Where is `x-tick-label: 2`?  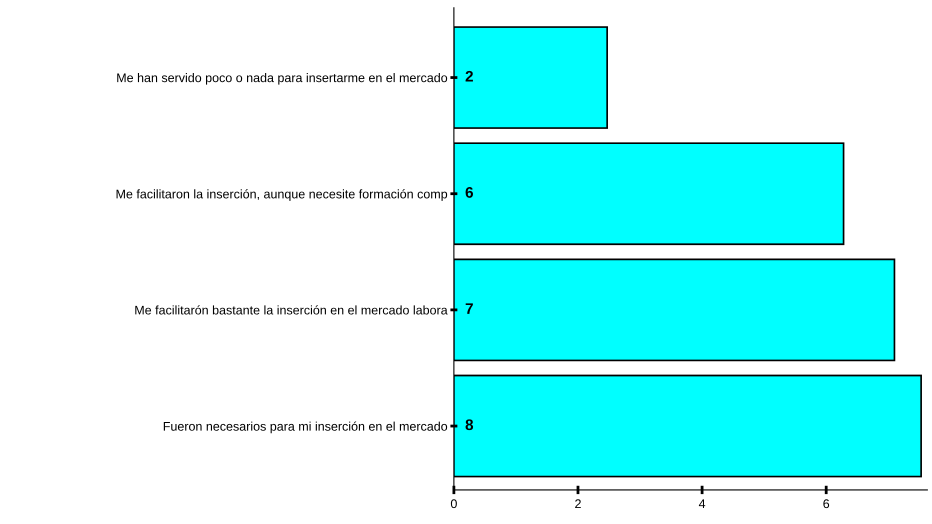
x-tick-label: 2 is located at coordinates (578, 503).